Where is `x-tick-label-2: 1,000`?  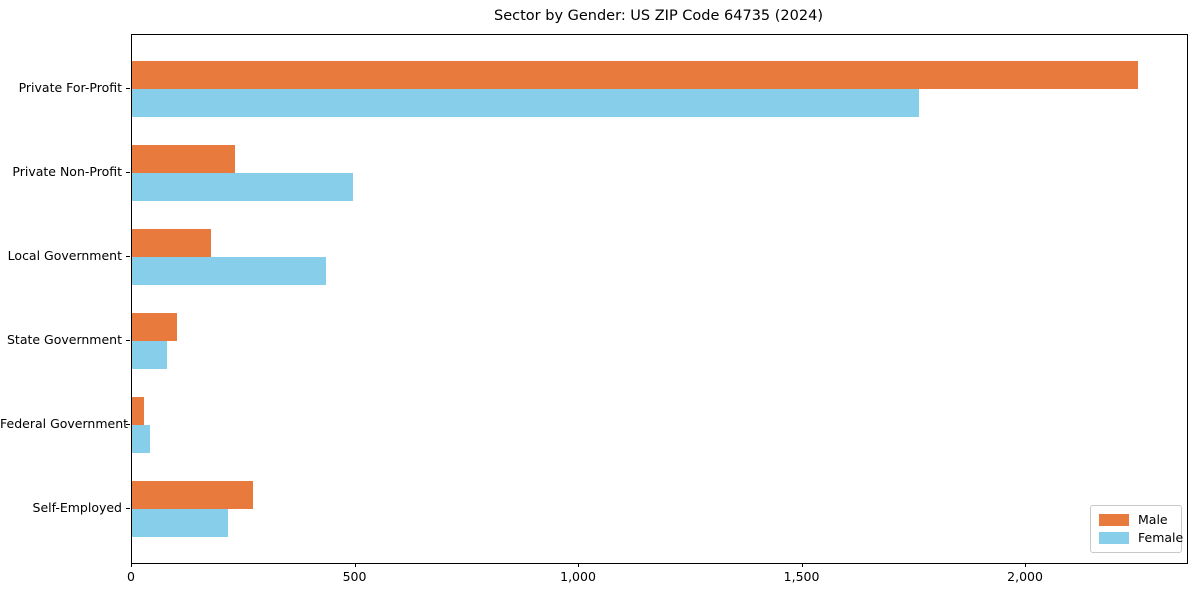
x-tick-label-2: 1,000 is located at coordinates (578, 576).